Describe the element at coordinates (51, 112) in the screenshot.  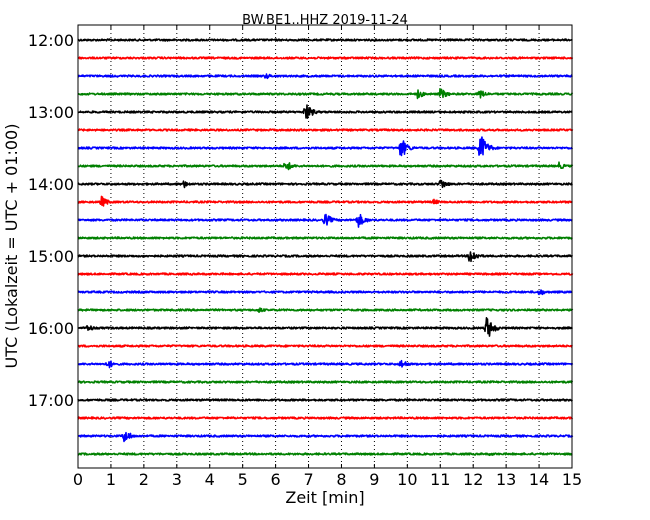
I see `y-tick-label: 13:00` at that location.